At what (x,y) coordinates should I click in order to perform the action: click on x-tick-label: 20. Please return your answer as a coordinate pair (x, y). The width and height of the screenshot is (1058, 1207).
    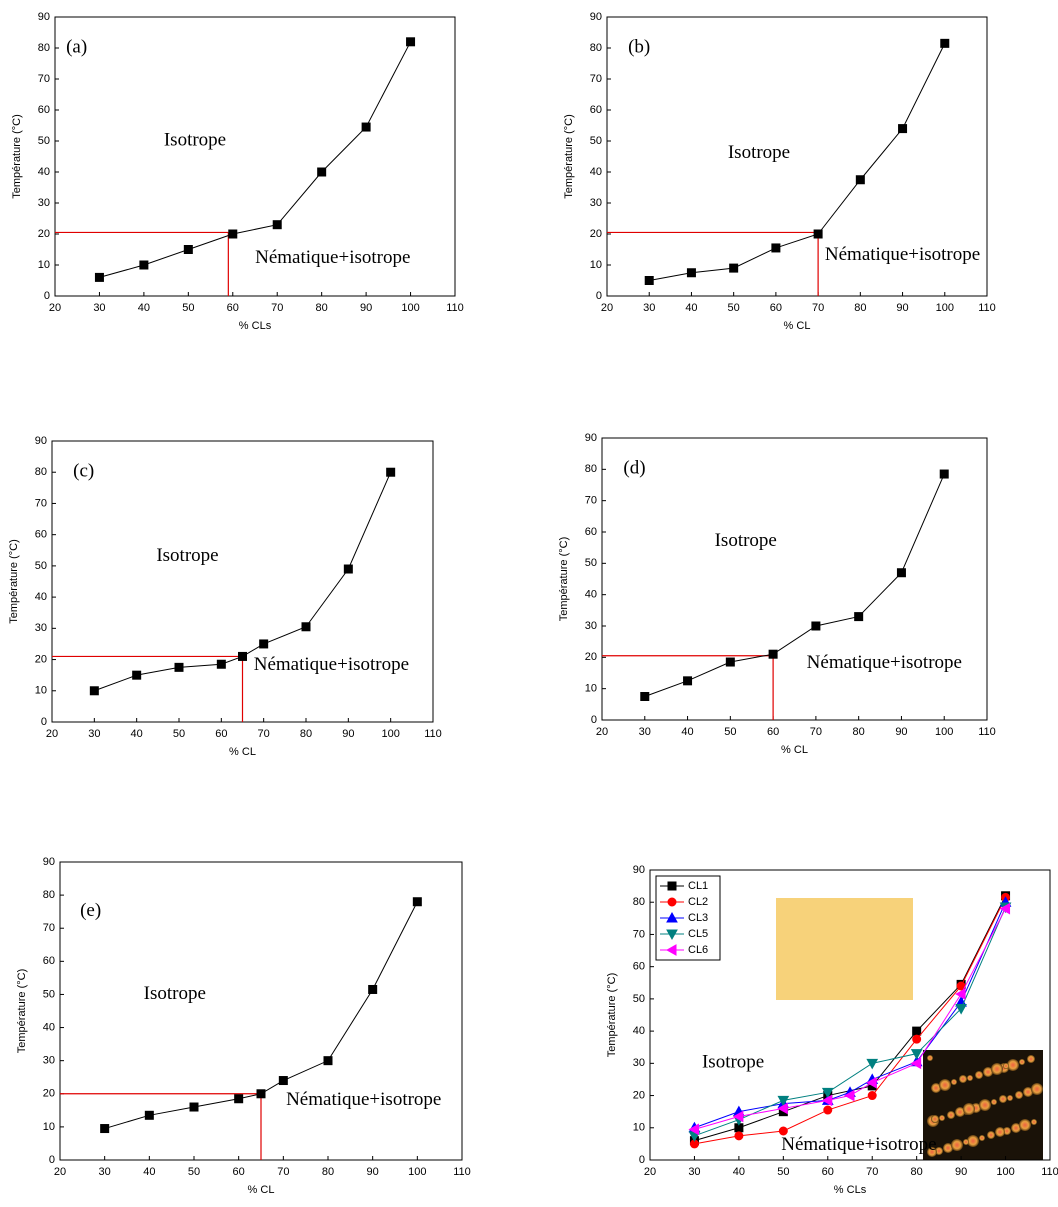
    Looking at the image, I should click on (607, 308).